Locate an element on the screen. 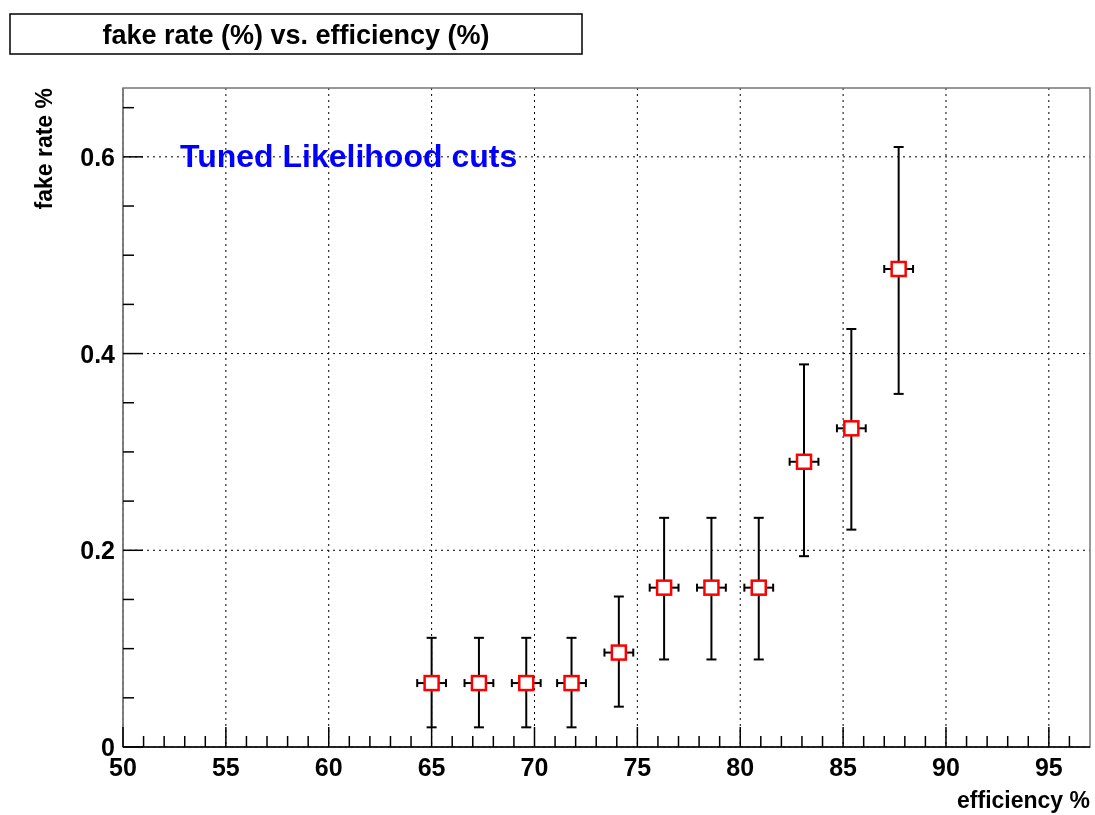  y-tick-label: 0.6 is located at coordinates (97, 156).